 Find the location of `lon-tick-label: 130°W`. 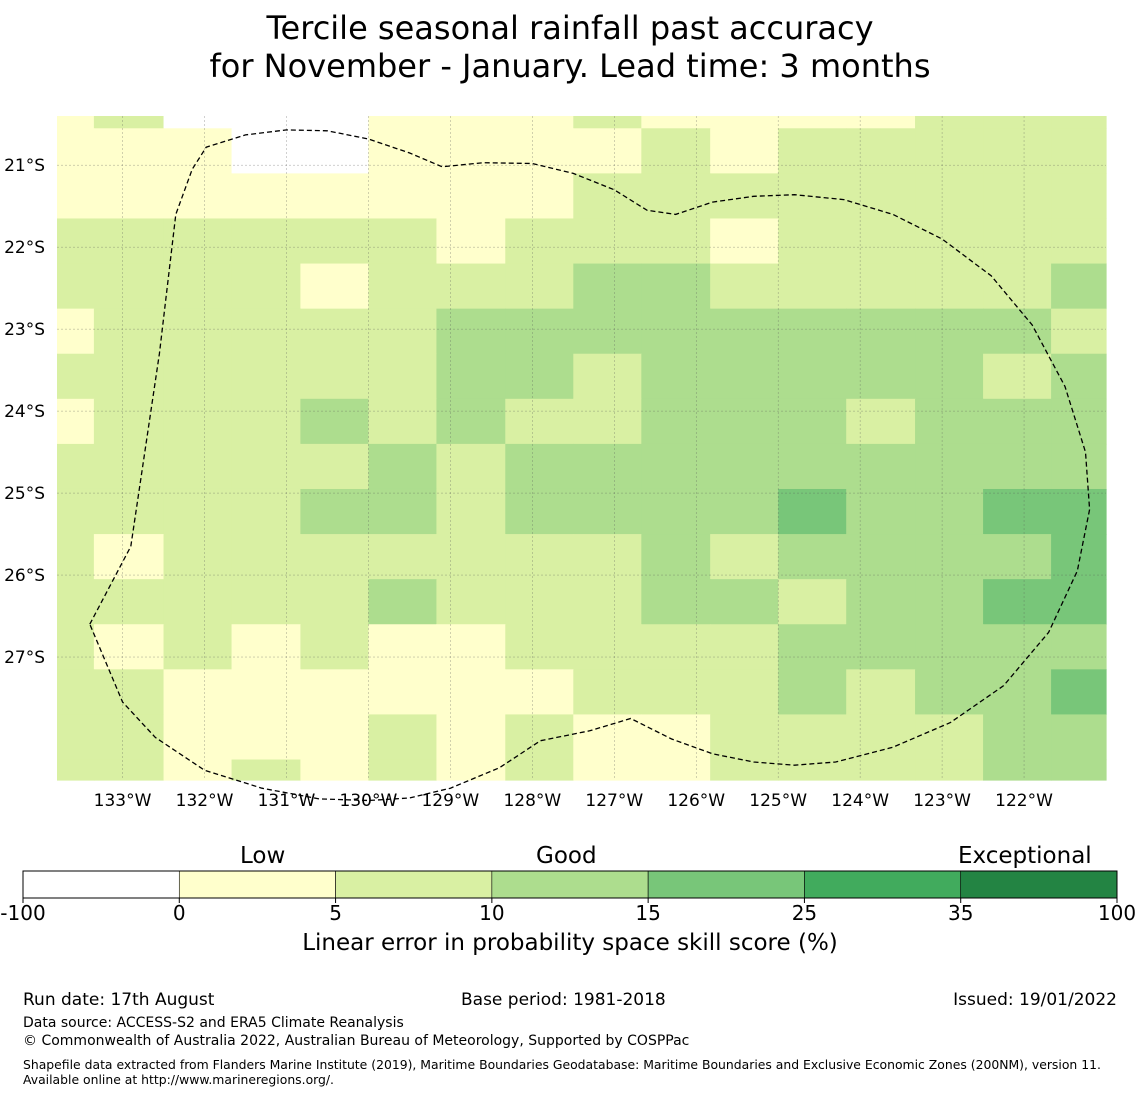

lon-tick-label: 130°W is located at coordinates (369, 801).